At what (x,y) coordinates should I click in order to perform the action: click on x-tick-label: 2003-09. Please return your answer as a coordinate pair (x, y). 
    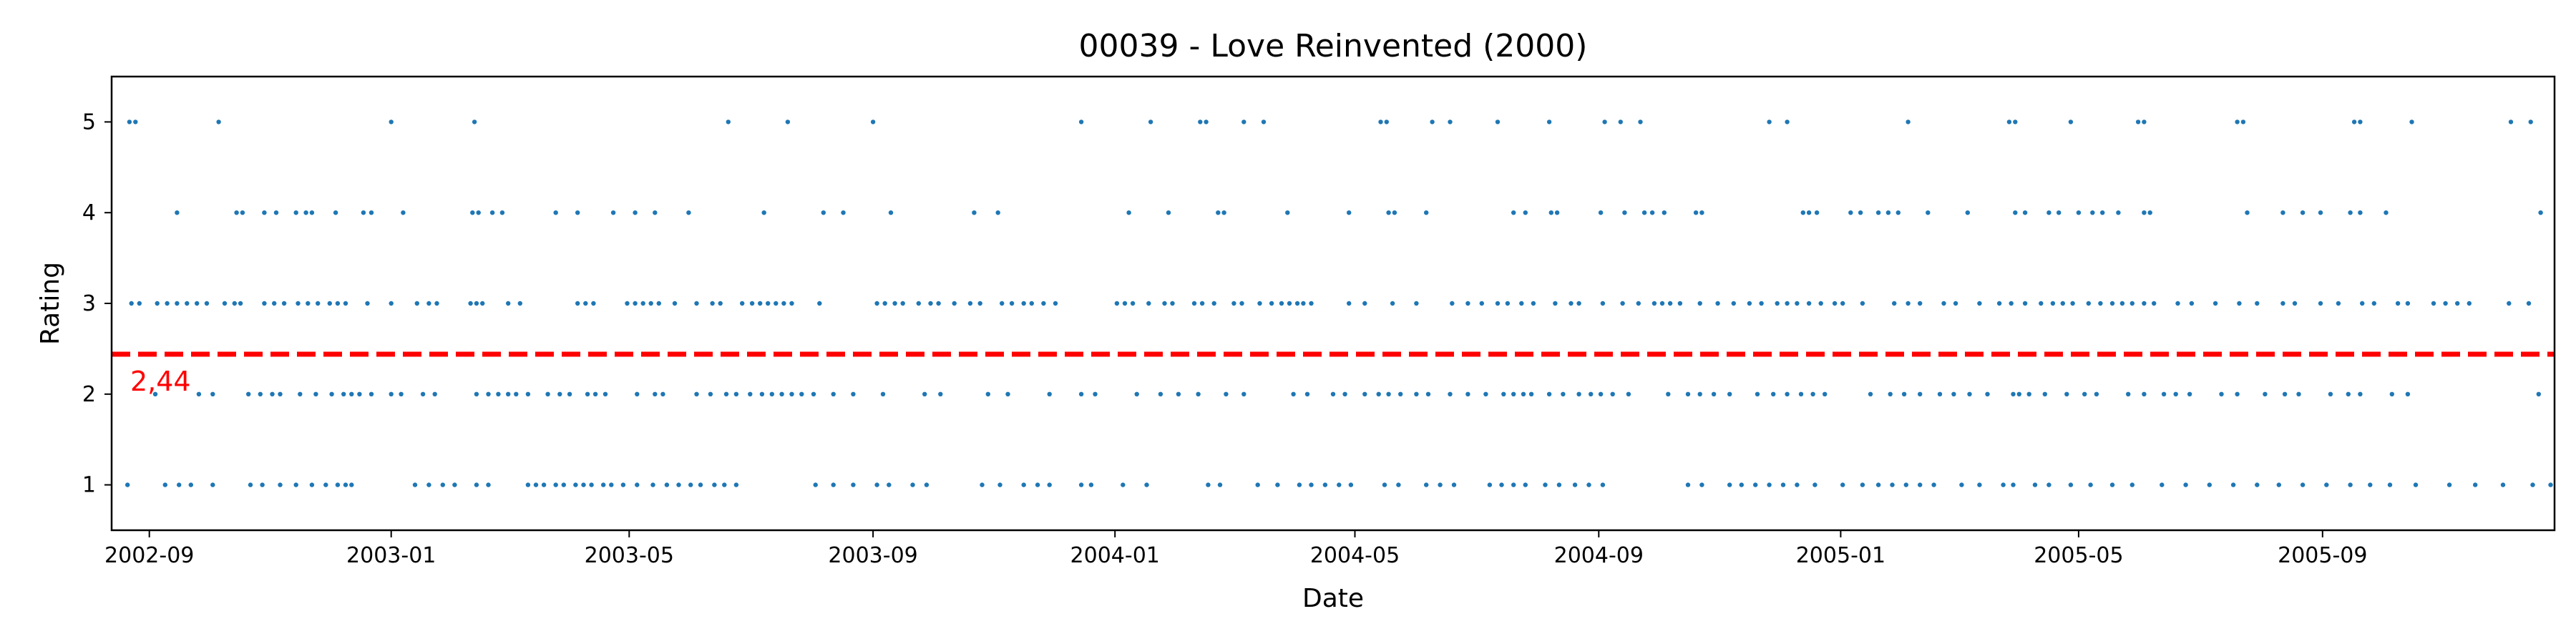
    Looking at the image, I should click on (872, 555).